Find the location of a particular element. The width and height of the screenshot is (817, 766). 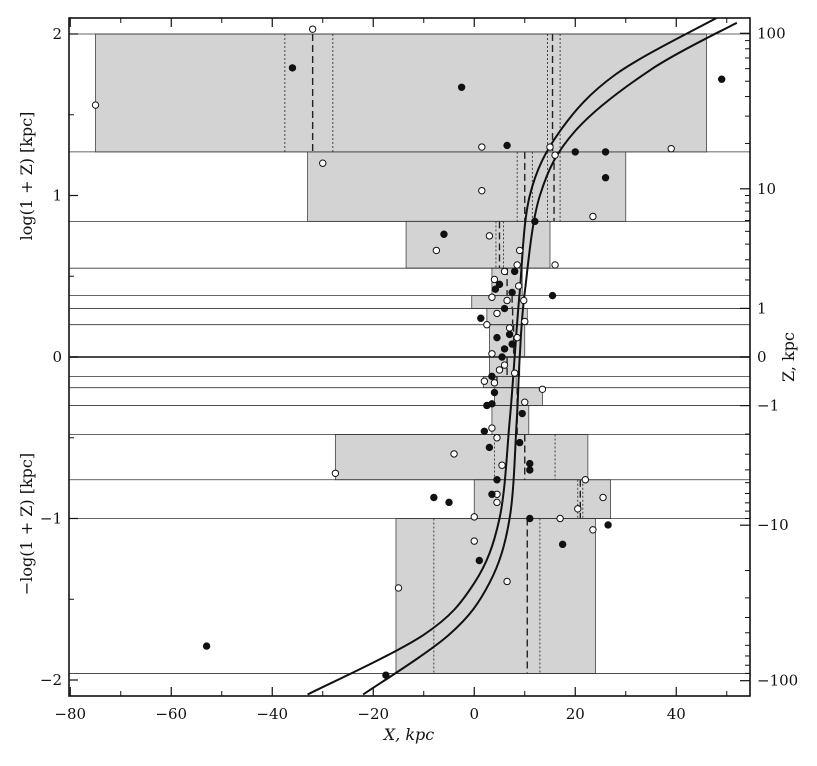

right-axis-label: Z, kpc is located at coordinates (788, 357).